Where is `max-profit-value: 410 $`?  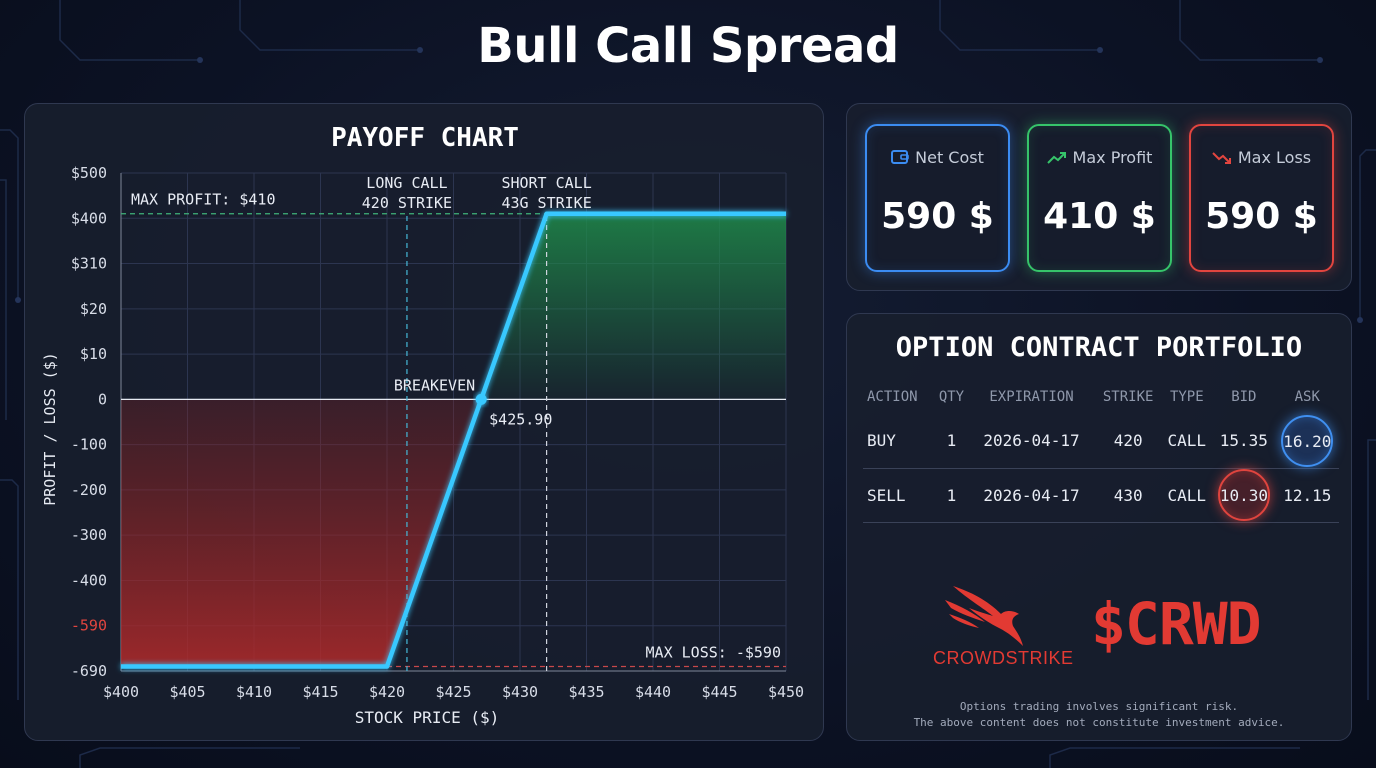
max-profit-value: 410 $ is located at coordinates (1099, 216).